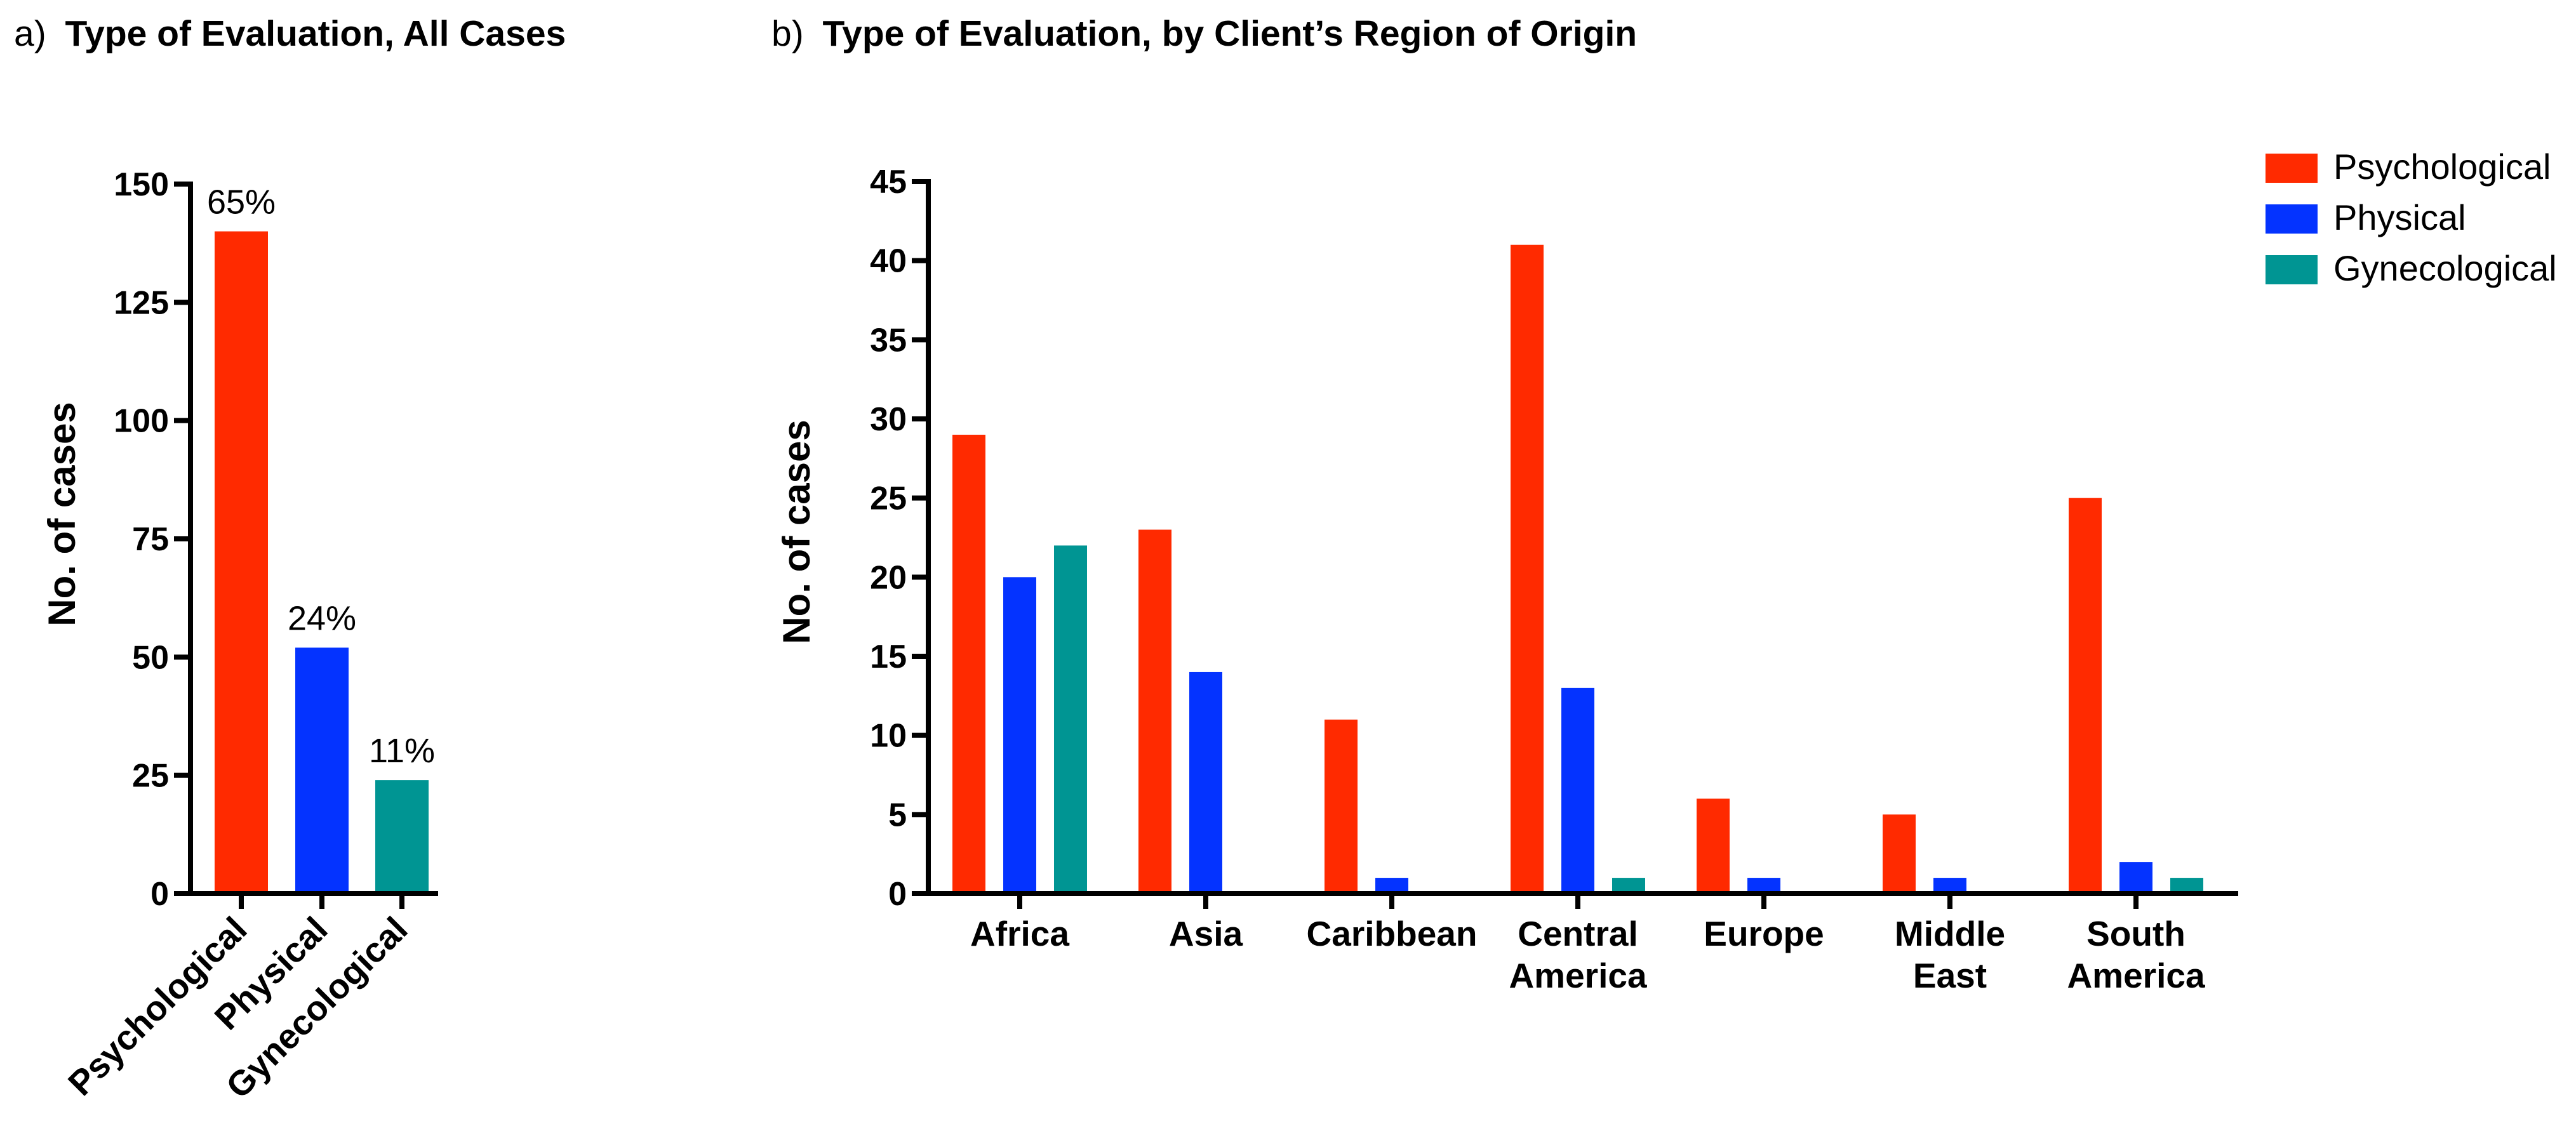  Describe the element at coordinates (900, 538) in the screenshot. I see `chart-b-y-axis: 0 5 10 15 20 25 30 35 40 45` at that location.